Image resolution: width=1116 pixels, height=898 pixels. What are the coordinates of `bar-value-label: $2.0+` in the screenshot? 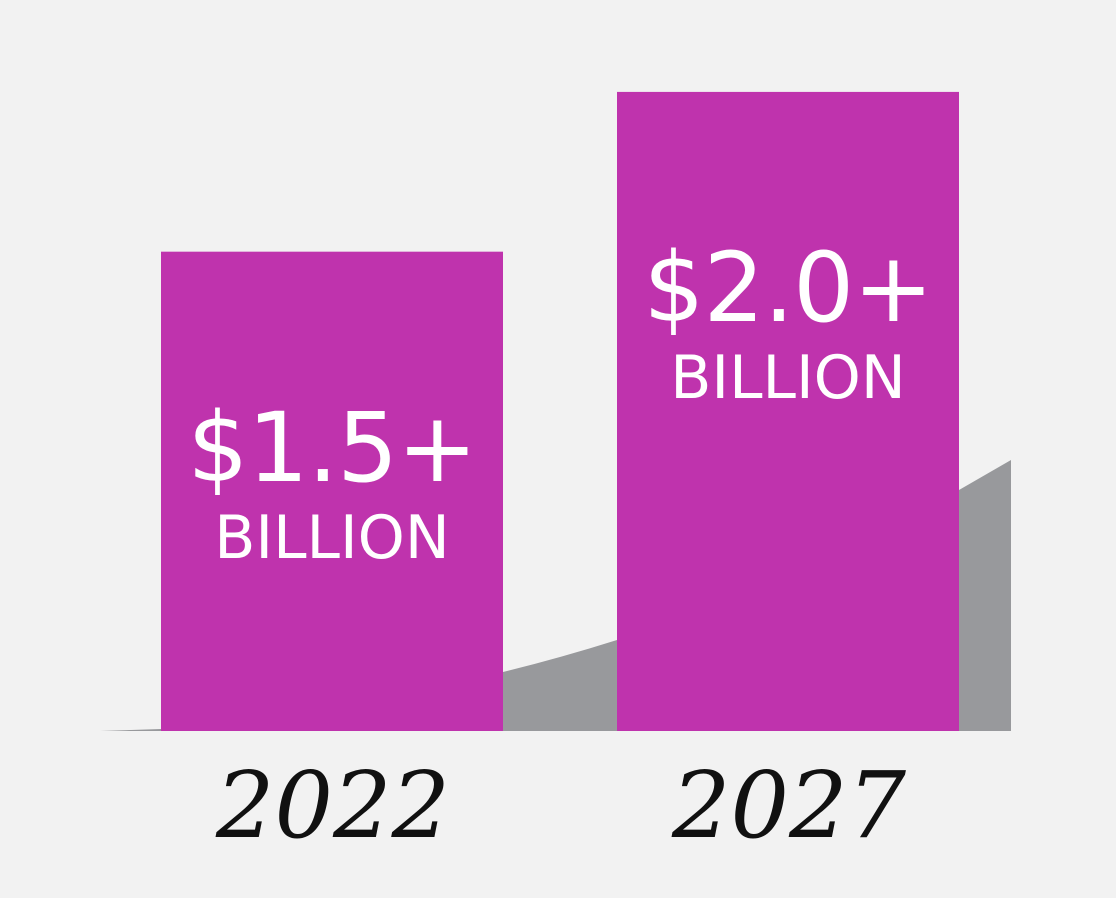 It's located at (788, 287).